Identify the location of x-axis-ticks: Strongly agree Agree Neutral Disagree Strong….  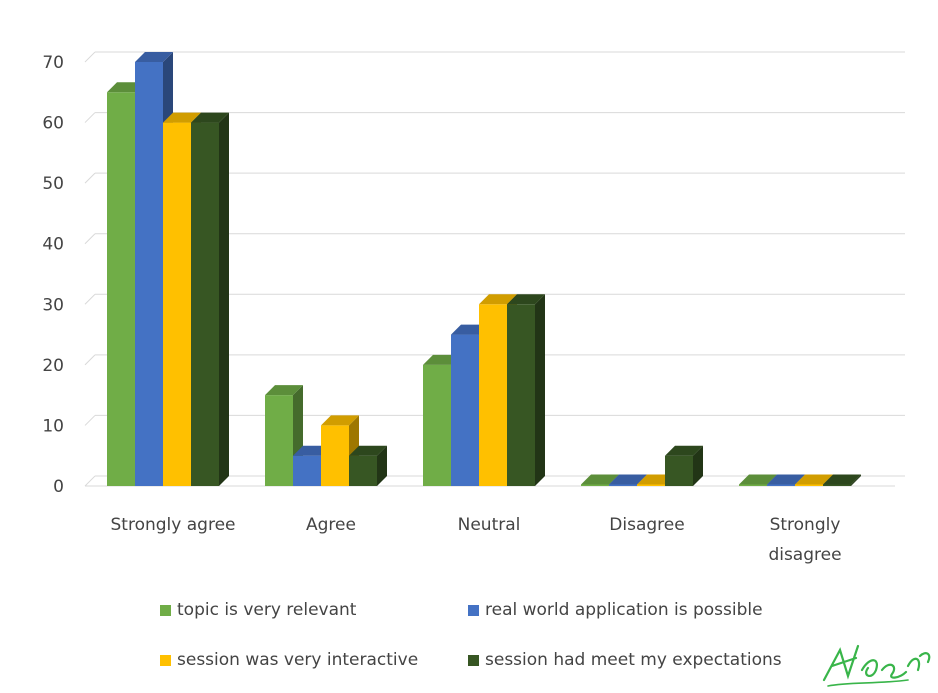
(476, 540).